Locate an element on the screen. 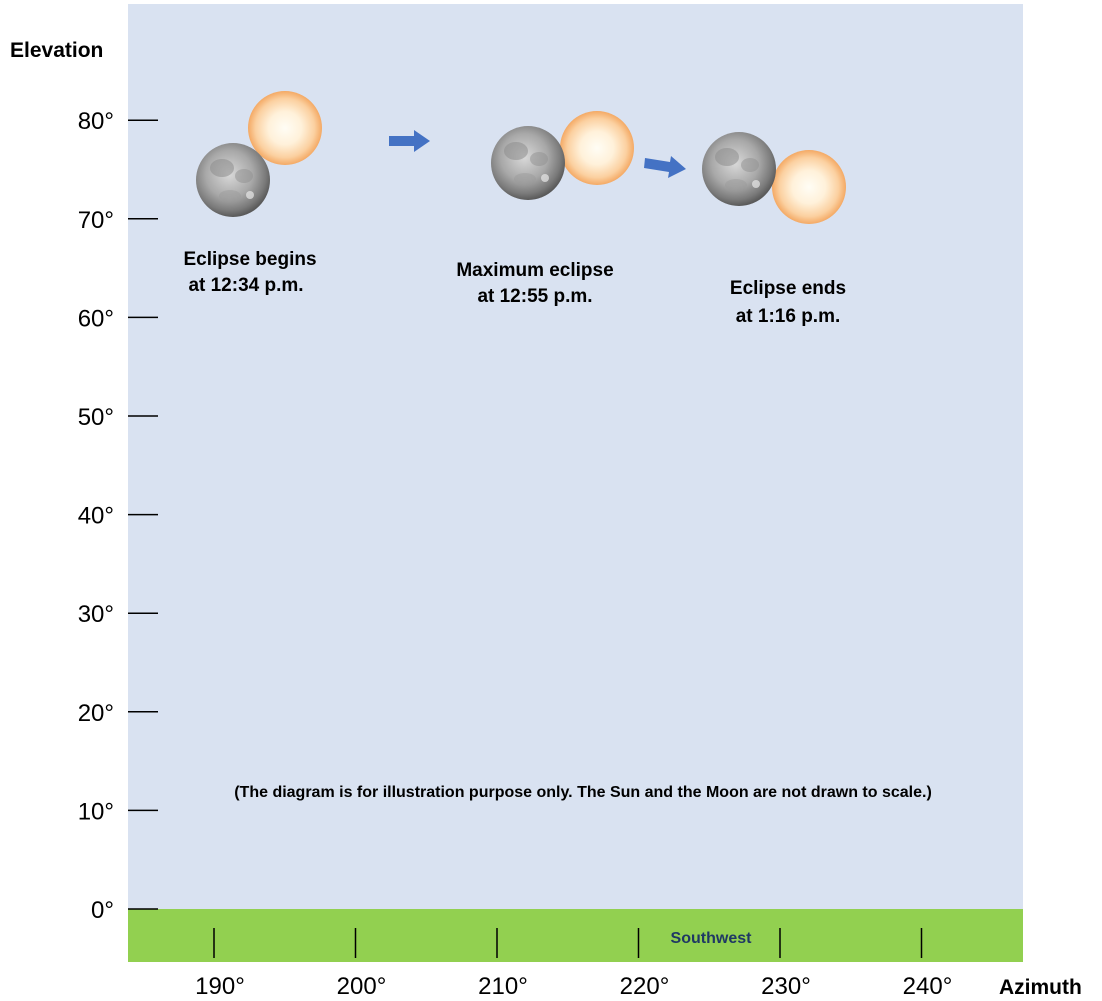 This screenshot has width=1102, height=1001. x-tick-label: 210° is located at coordinates (503, 986).